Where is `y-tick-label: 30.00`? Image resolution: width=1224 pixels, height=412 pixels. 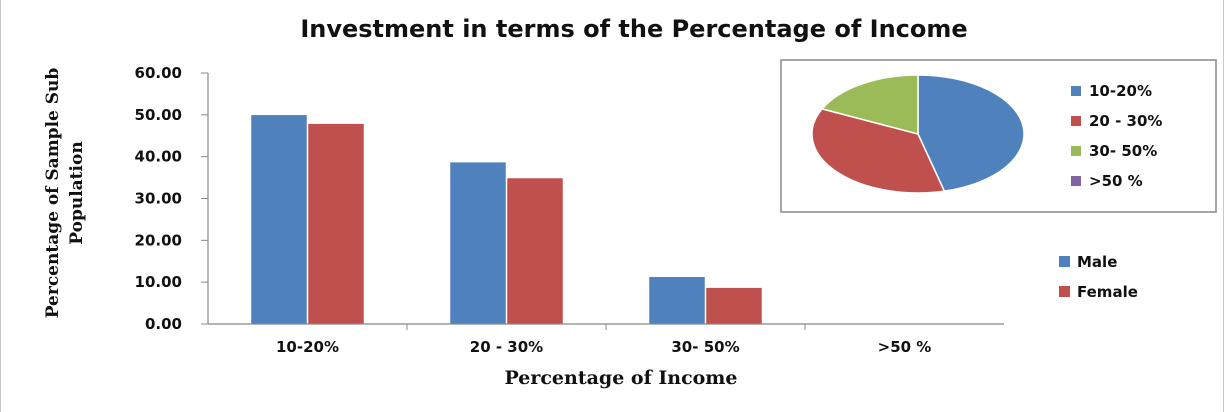 y-tick-label: 30.00 is located at coordinates (158, 199).